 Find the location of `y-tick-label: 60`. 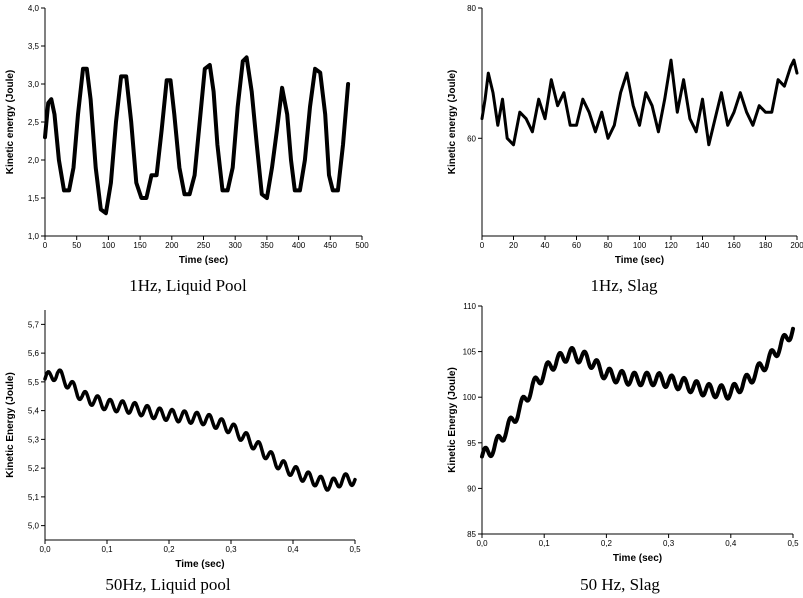

y-tick-label: 60 is located at coordinates (471, 138).